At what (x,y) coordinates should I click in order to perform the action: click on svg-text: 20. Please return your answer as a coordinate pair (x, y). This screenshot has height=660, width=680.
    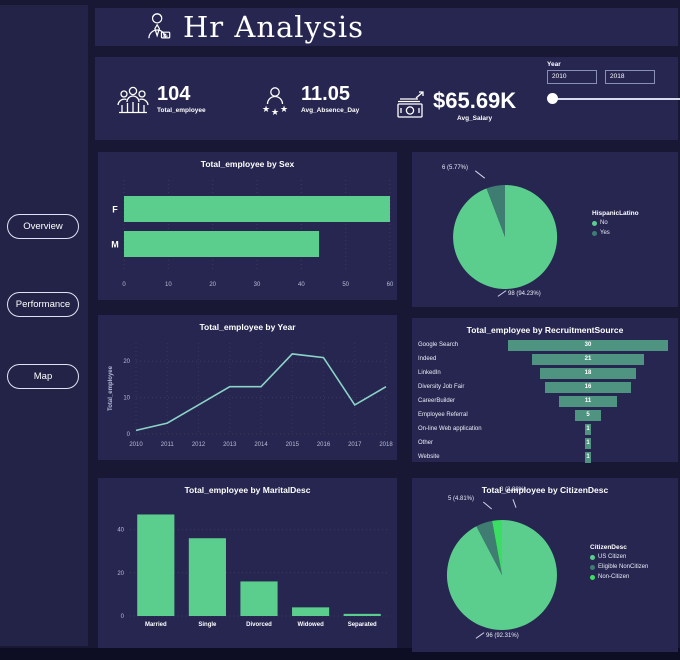
    Looking at the image, I should click on (120, 574).